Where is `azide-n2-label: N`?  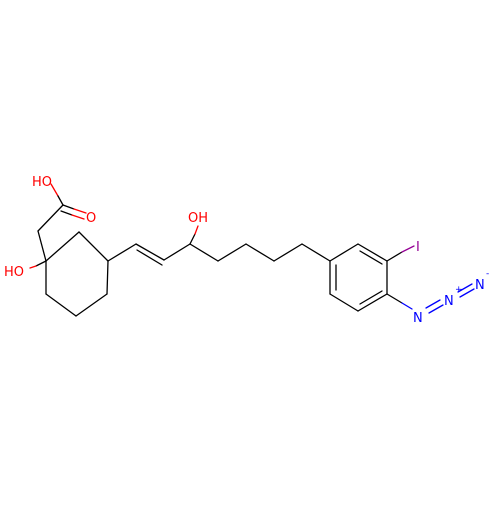 azide-n2-label: N is located at coordinates (449, 301).